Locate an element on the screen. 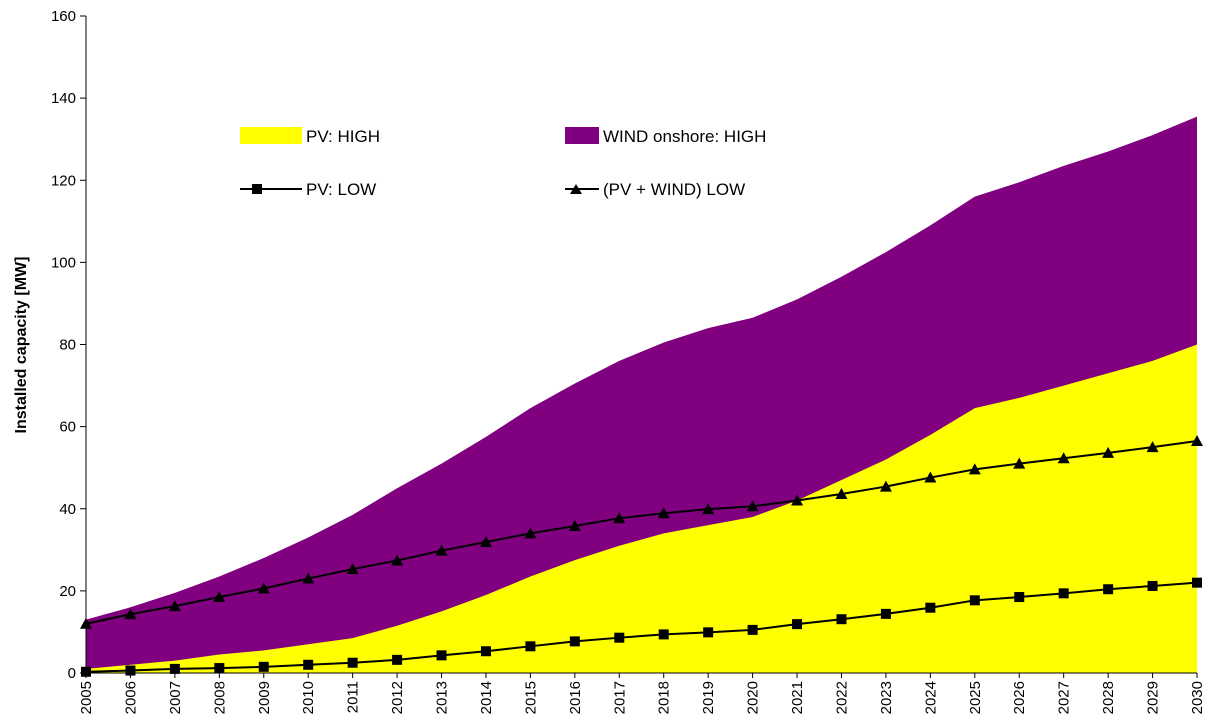  y-tick-label-40: 40 is located at coordinates (67, 509).